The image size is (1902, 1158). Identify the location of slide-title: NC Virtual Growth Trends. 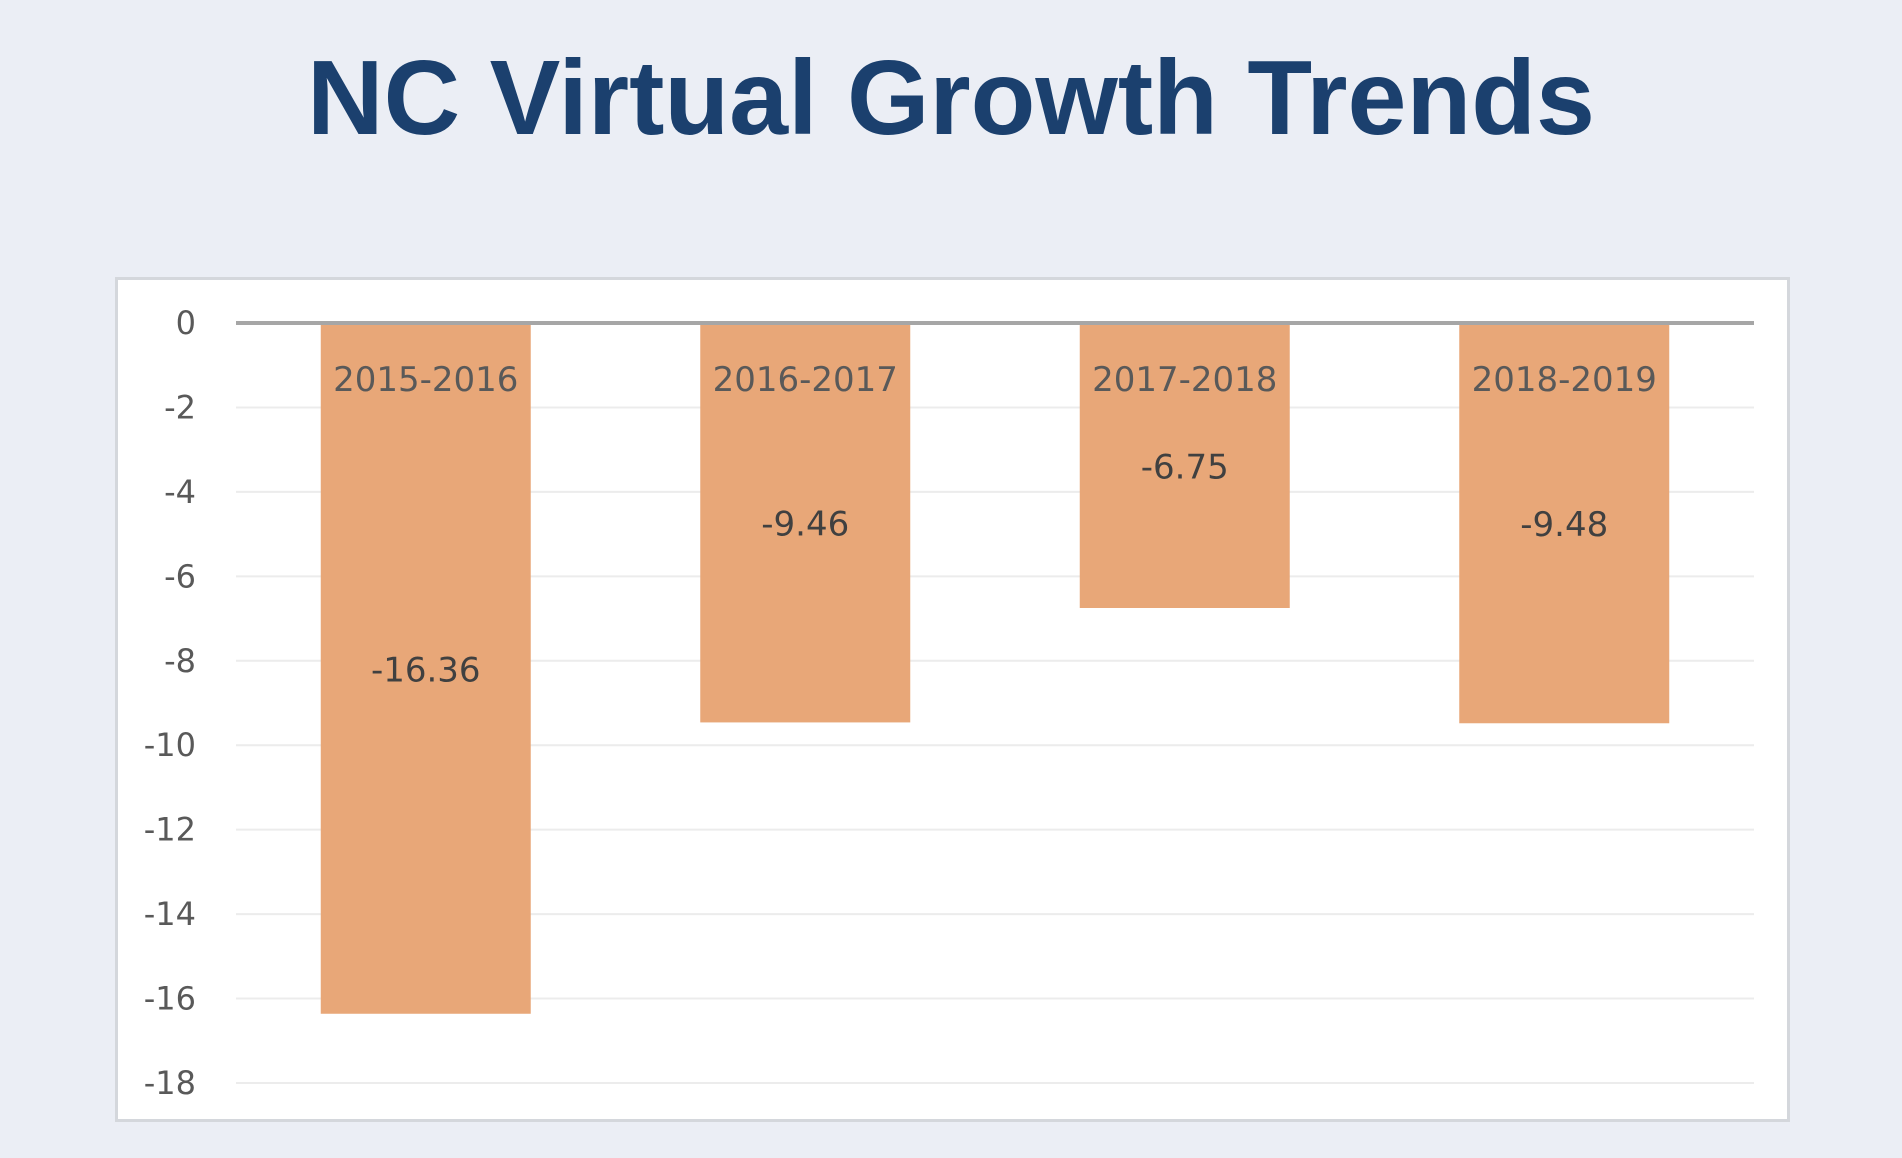
(951, 98).